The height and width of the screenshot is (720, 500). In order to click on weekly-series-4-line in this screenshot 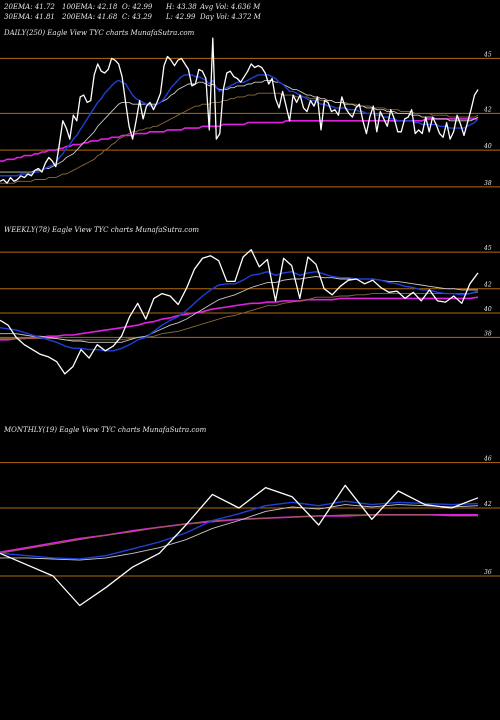, I will do `click(239, 318)`.